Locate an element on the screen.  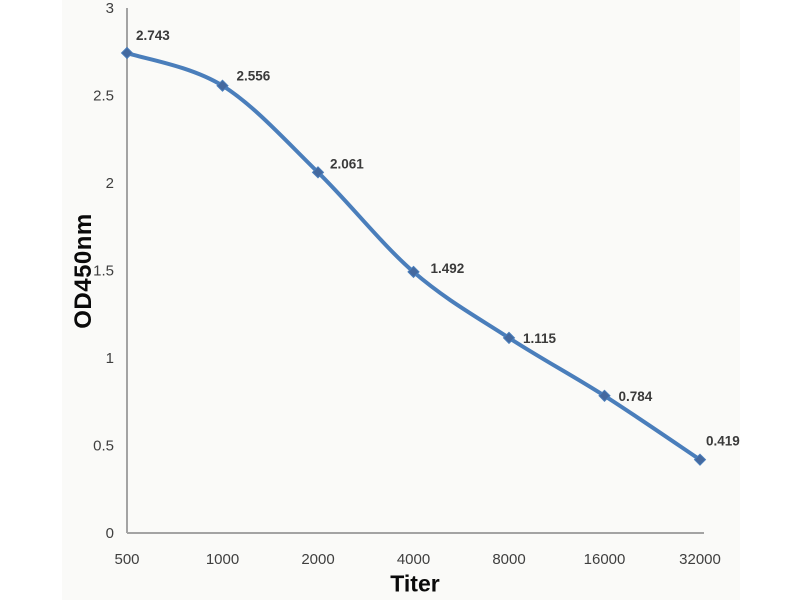
y-tick-label: 2.5 is located at coordinates (103, 96).